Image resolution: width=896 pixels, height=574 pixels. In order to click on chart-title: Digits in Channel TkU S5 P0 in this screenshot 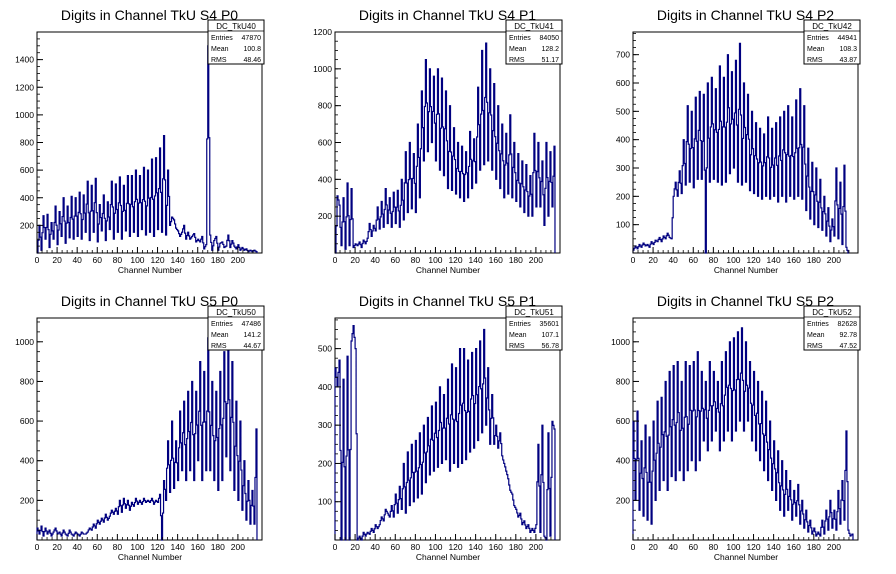, I will do `click(149, 301)`.